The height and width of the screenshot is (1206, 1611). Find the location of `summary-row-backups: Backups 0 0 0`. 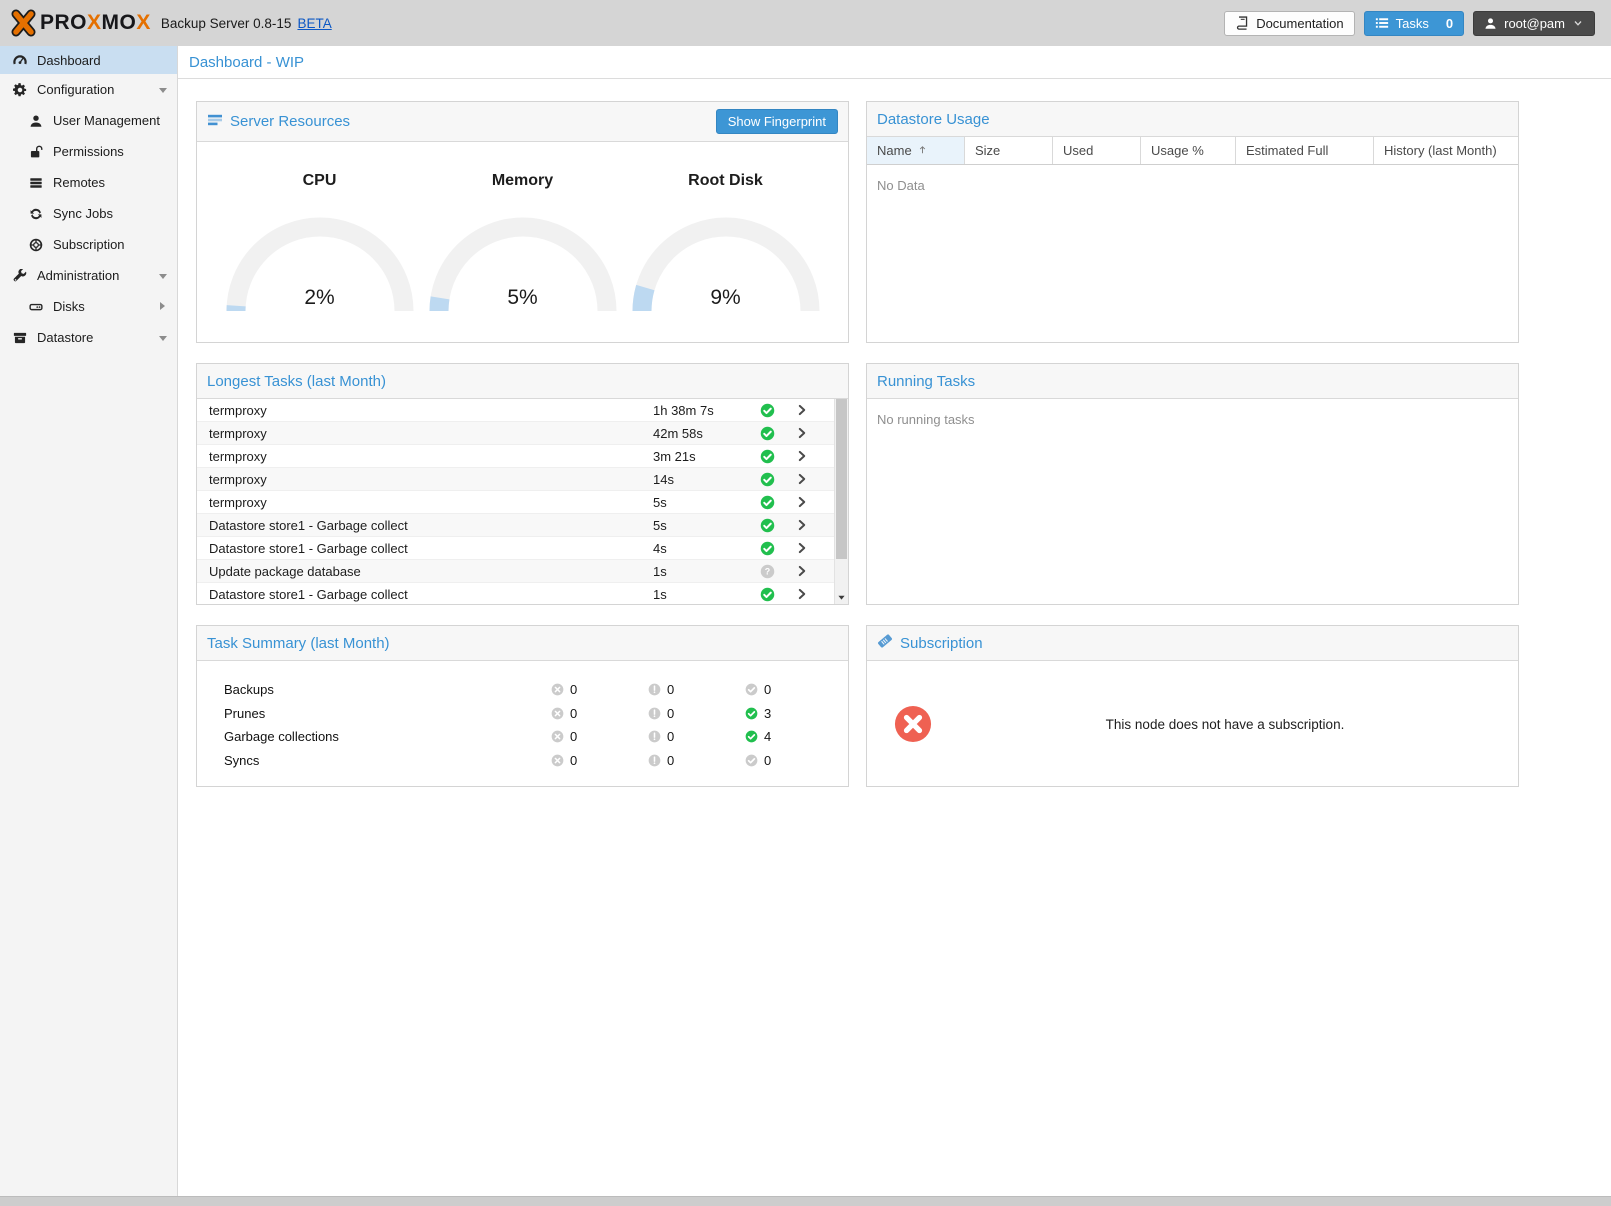

summary-row-backups: Backups 0 0 0 is located at coordinates (522, 690).